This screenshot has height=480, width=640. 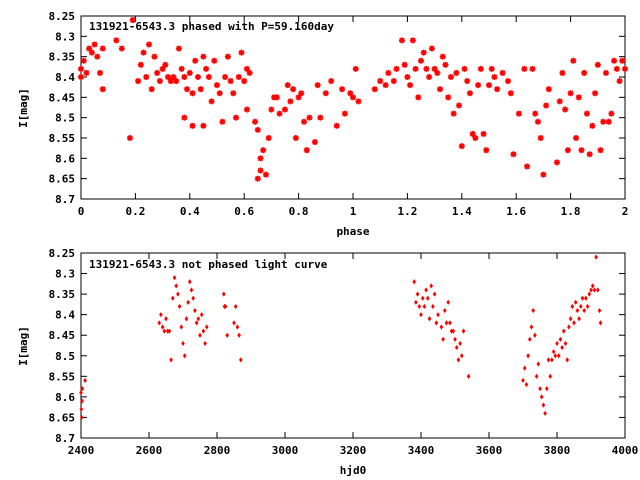 What do you see at coordinates (149, 450) in the screenshot?
I see `x-tick-label: 2600` at bounding box center [149, 450].